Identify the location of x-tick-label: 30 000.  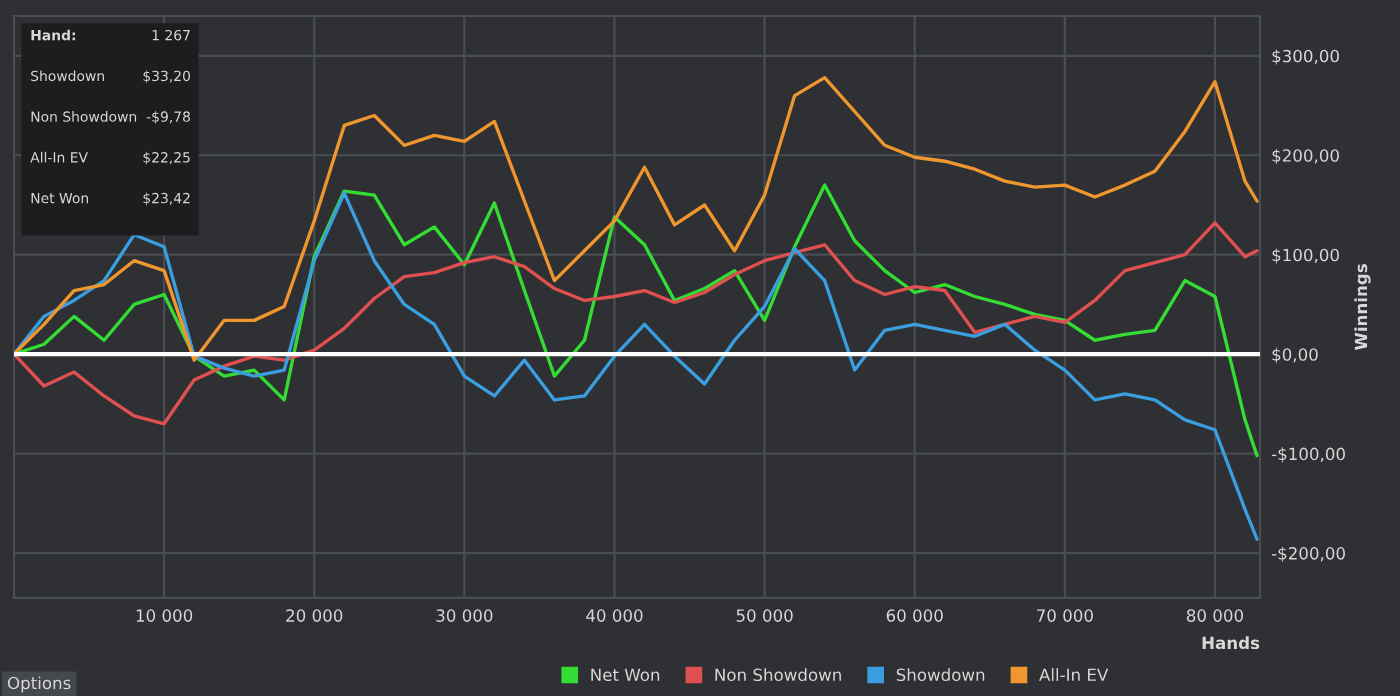
(464, 615).